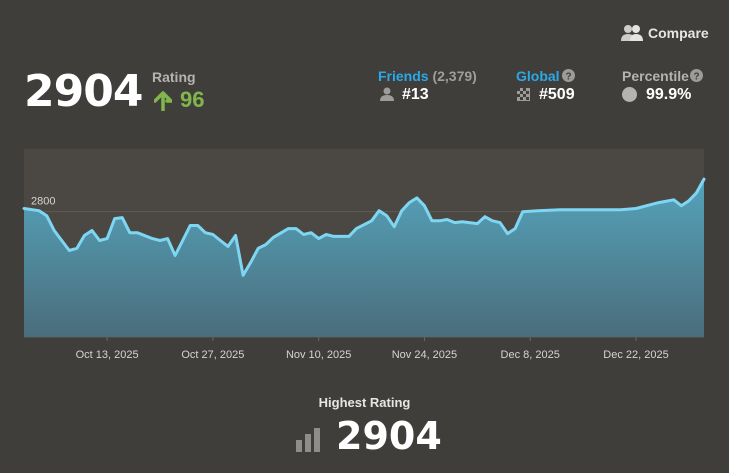  What do you see at coordinates (415, 94) in the screenshot?
I see `friends-rank: #13` at bounding box center [415, 94].